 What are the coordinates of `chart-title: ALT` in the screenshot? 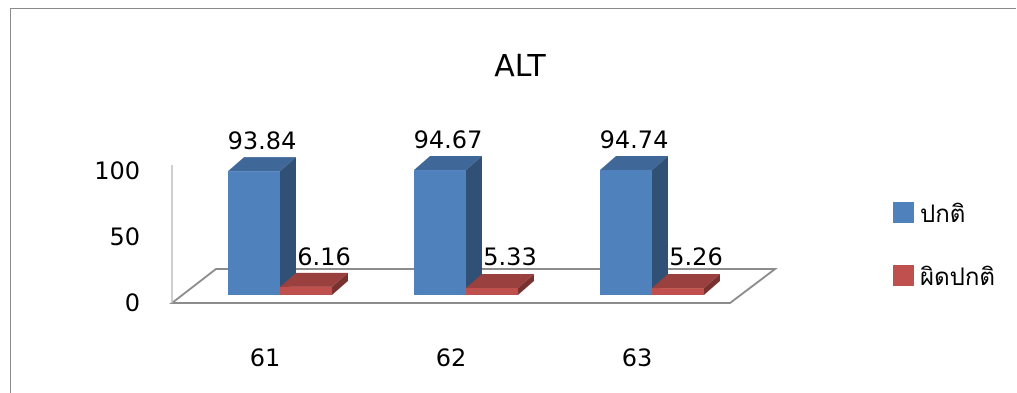 It's located at (520, 66).